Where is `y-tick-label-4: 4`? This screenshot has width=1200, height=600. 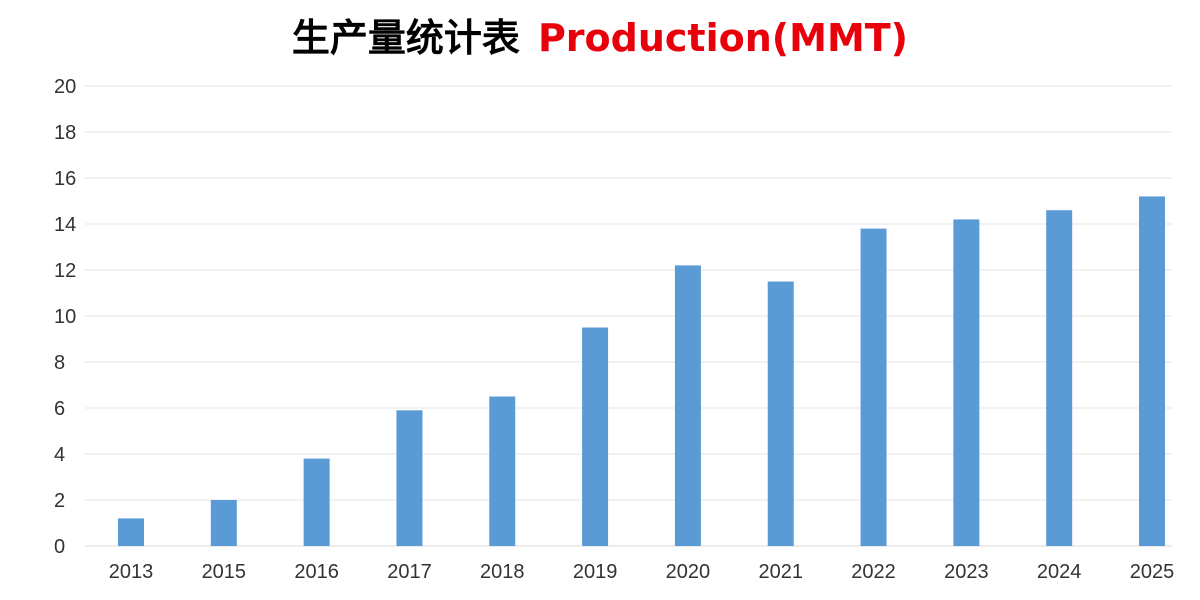
y-tick-label-4: 4 is located at coordinates (59, 455).